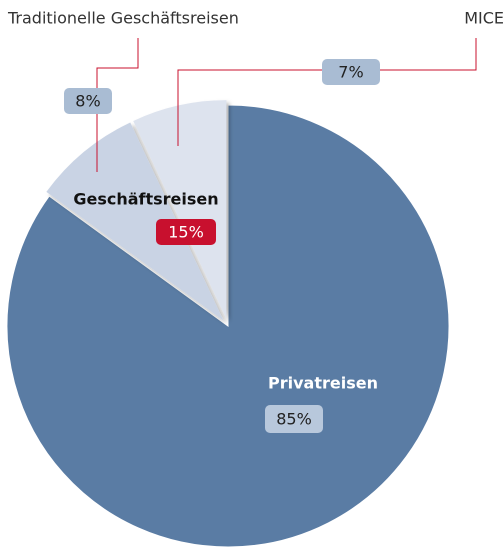  Describe the element at coordinates (323, 383) in the screenshot. I see `category-label: Privatreisen` at that location.